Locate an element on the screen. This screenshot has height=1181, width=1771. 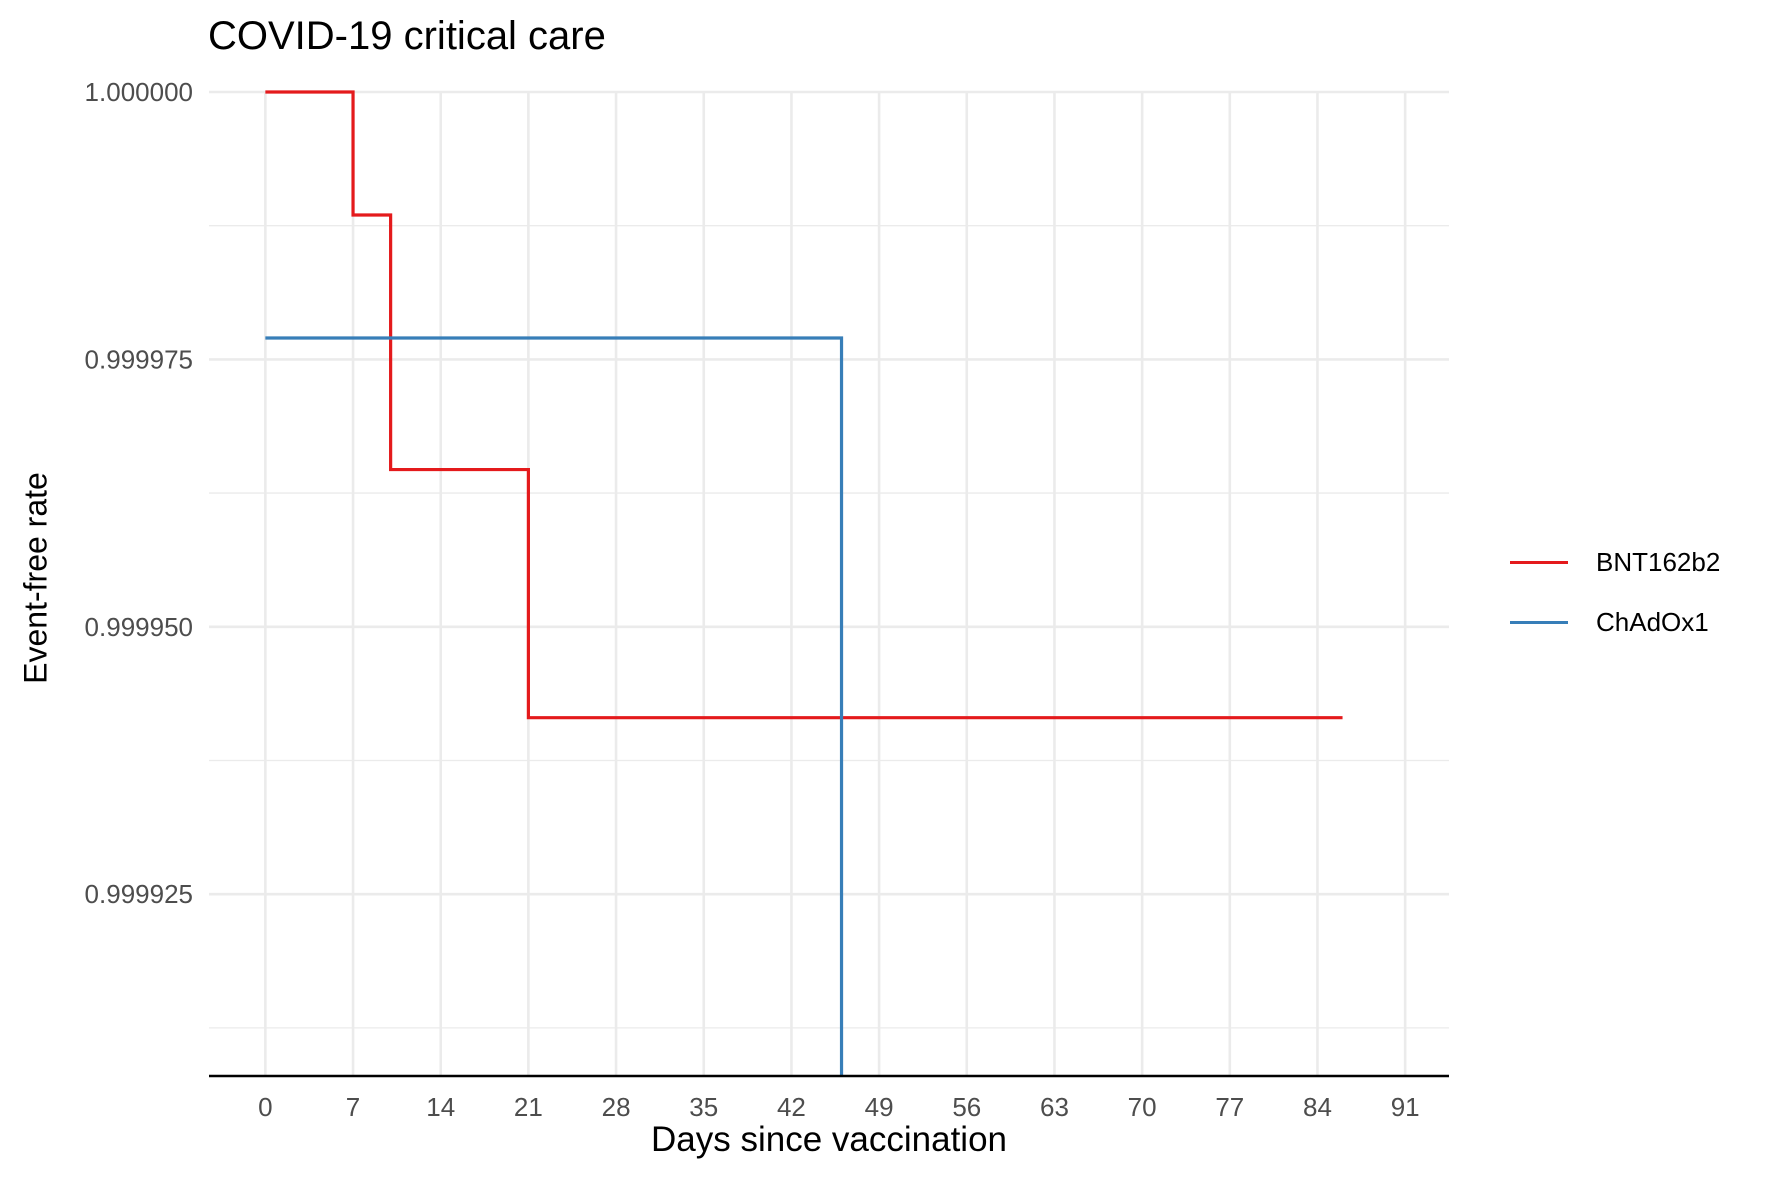
x-tick-label: 0 is located at coordinates (265, 1107).